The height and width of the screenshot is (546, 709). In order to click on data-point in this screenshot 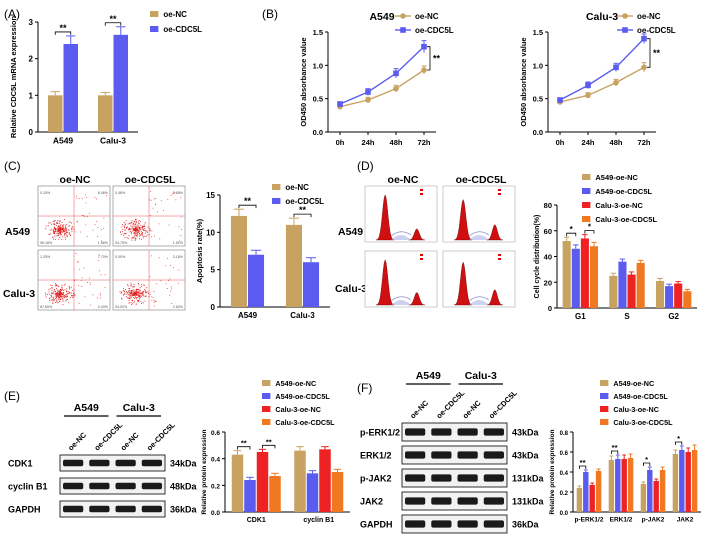, I will do `click(368, 92)`.